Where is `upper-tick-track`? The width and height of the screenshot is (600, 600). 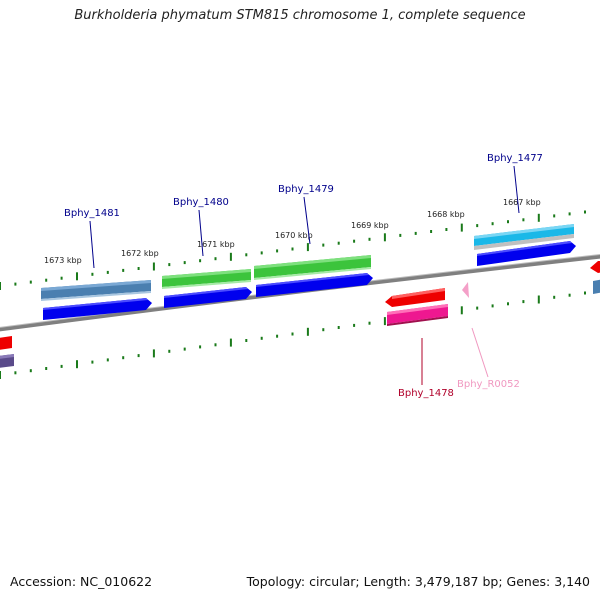 upper-tick-track is located at coordinates (293, 250).